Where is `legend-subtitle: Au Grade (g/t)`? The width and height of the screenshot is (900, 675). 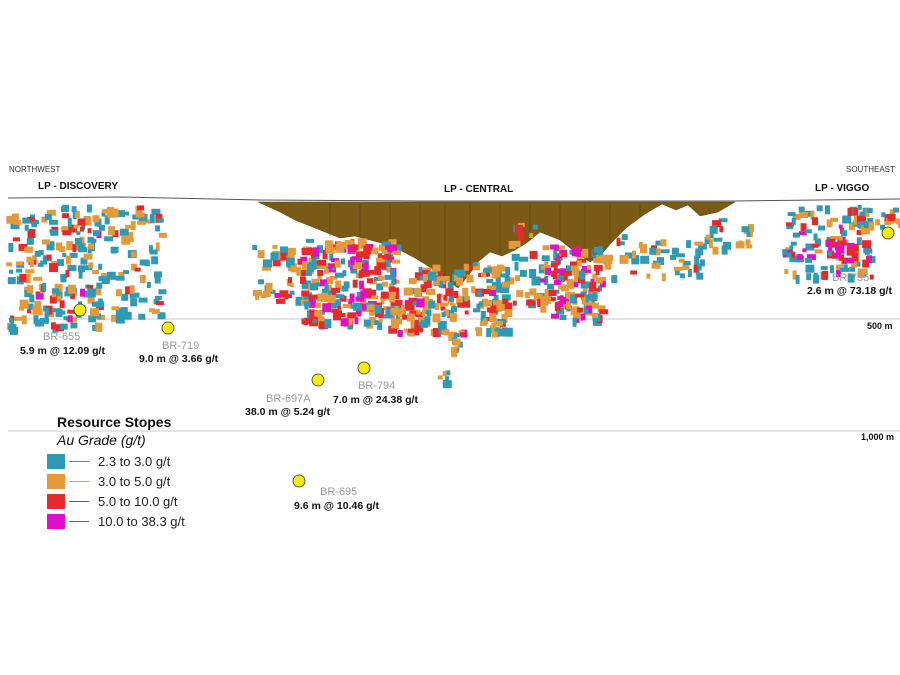
legend-subtitle: Au Grade (g/t) is located at coordinates (101, 440).